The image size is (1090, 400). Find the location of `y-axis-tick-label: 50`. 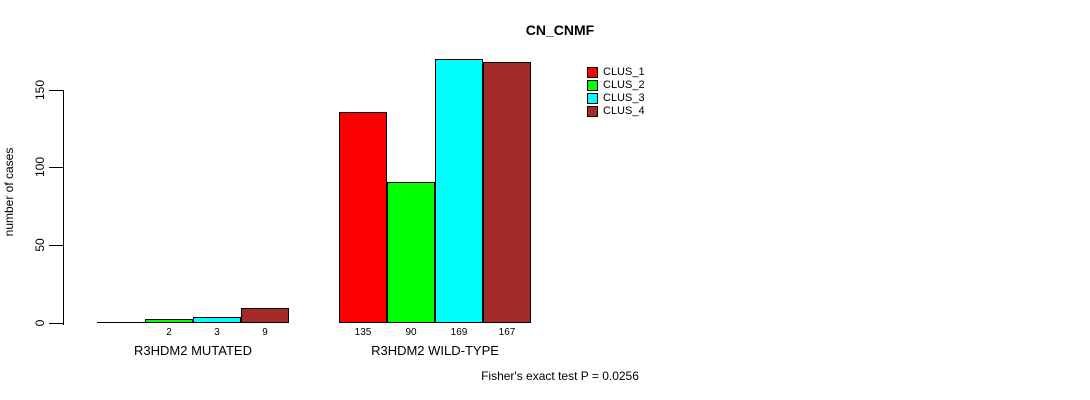

y-axis-tick-label: 50 is located at coordinates (40, 245).